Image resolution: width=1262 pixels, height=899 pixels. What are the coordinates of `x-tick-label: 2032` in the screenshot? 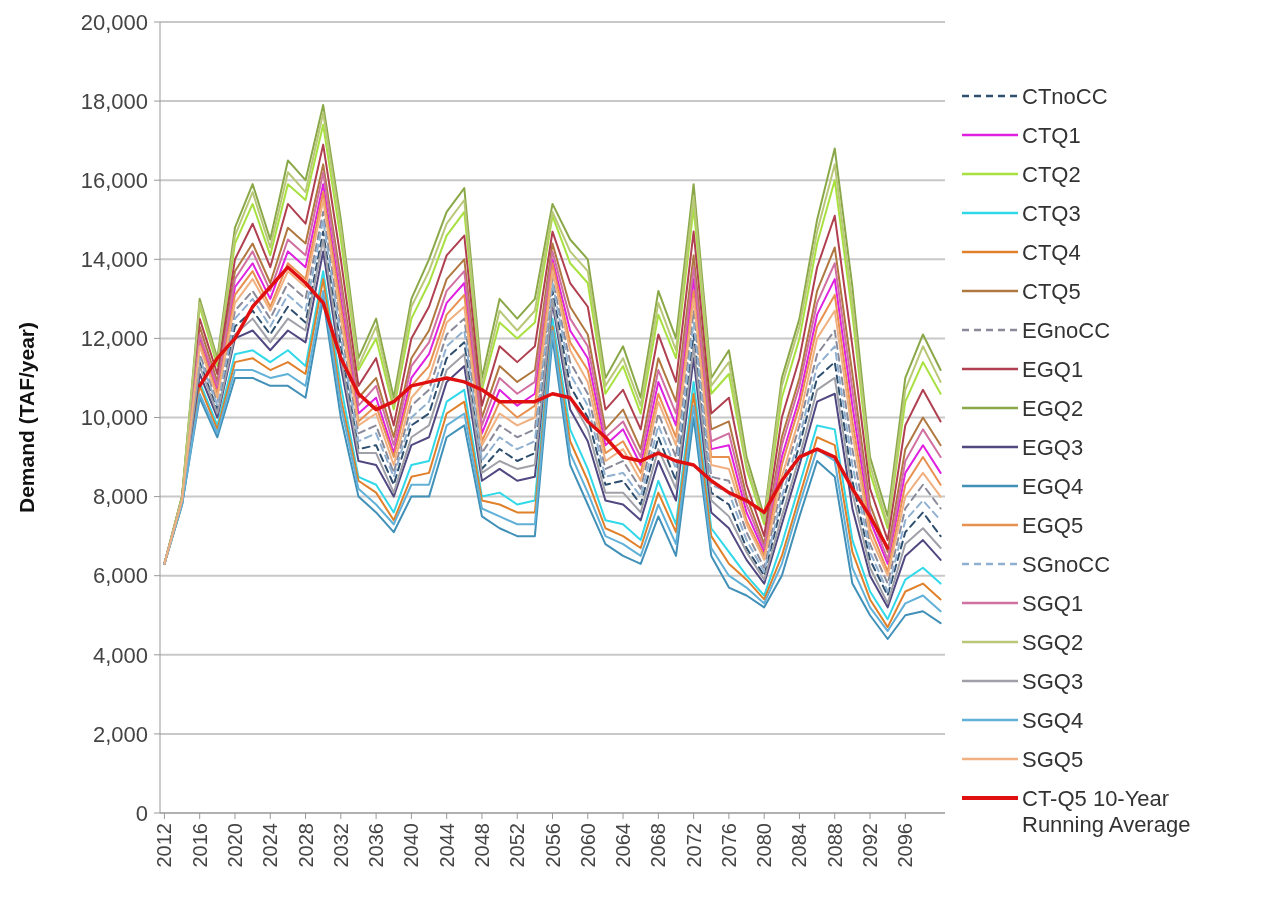 It's located at (340, 845).